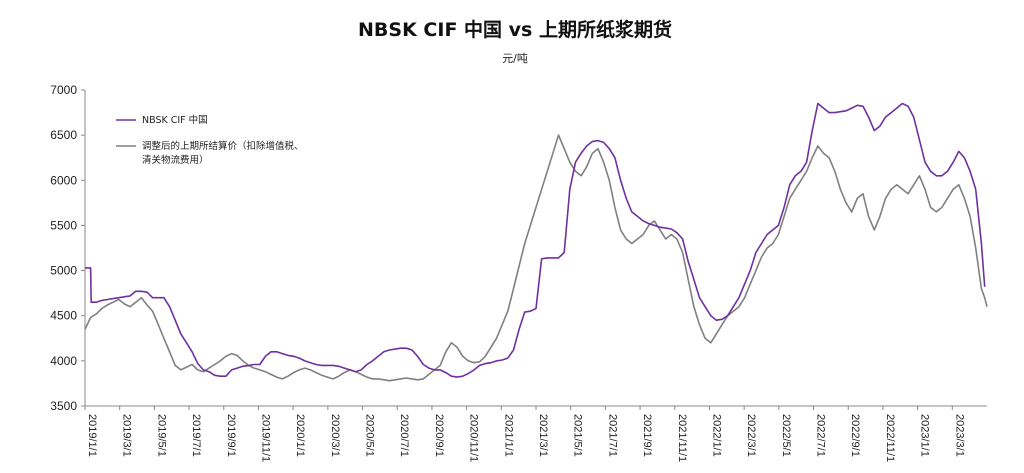  What do you see at coordinates (578, 435) in the screenshot?
I see `x-tick-label: 2021/5/1` at bounding box center [578, 435].